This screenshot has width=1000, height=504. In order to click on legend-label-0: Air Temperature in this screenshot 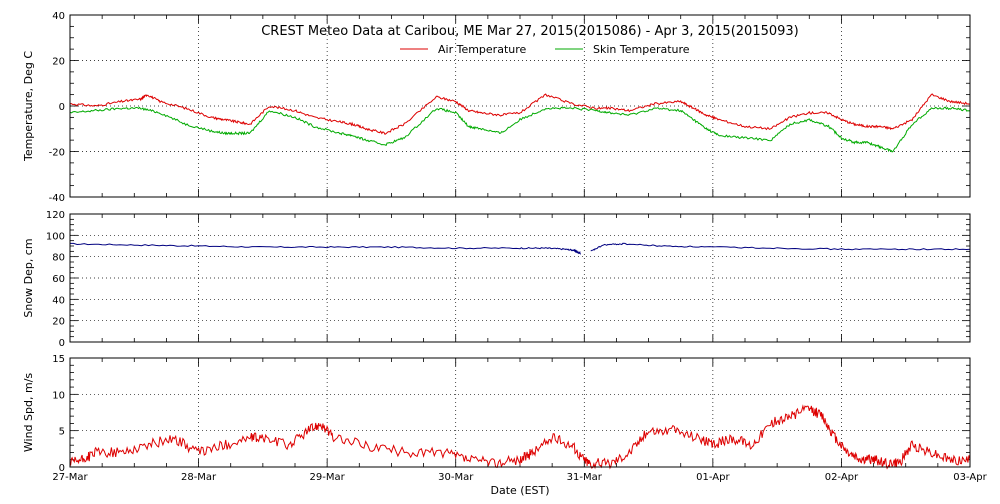, I will do `click(482, 49)`.